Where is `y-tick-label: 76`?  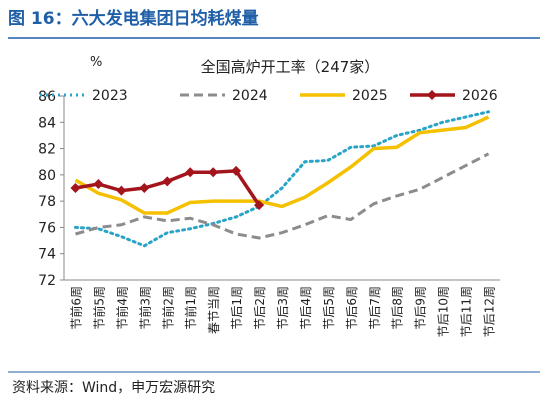 y-tick-label: 76 is located at coordinates (47, 228).